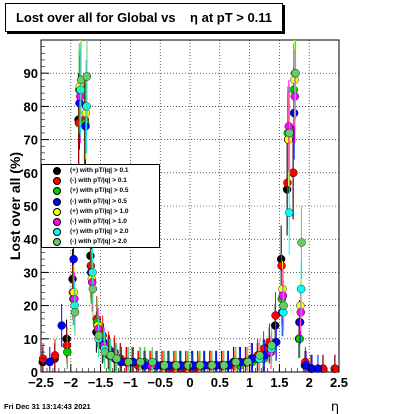  I want to click on x-tick-label: 1, so click(249, 382).